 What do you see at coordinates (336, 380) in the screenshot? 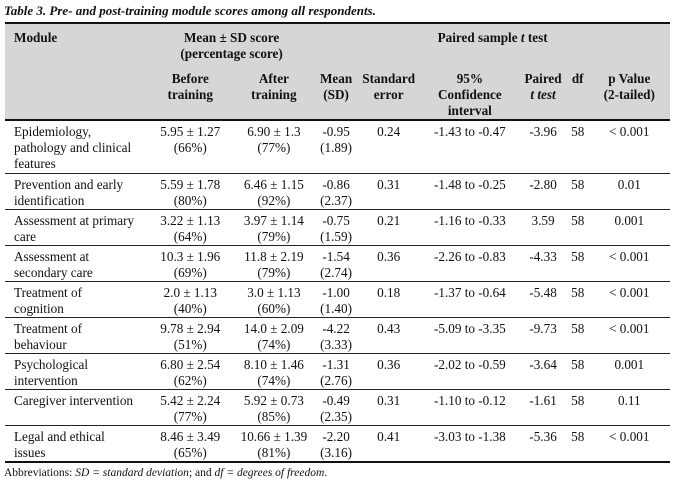
I see `mean-cell-line: (2.76)` at bounding box center [336, 380].